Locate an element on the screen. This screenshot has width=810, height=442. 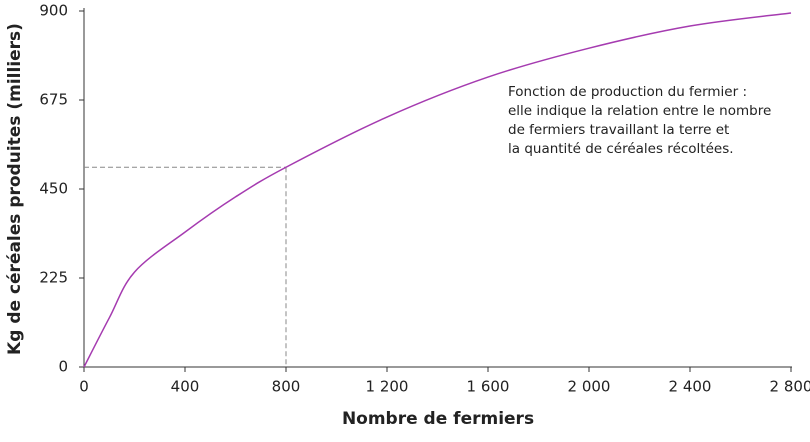
x-tick-label: 1 200 is located at coordinates (387, 387).